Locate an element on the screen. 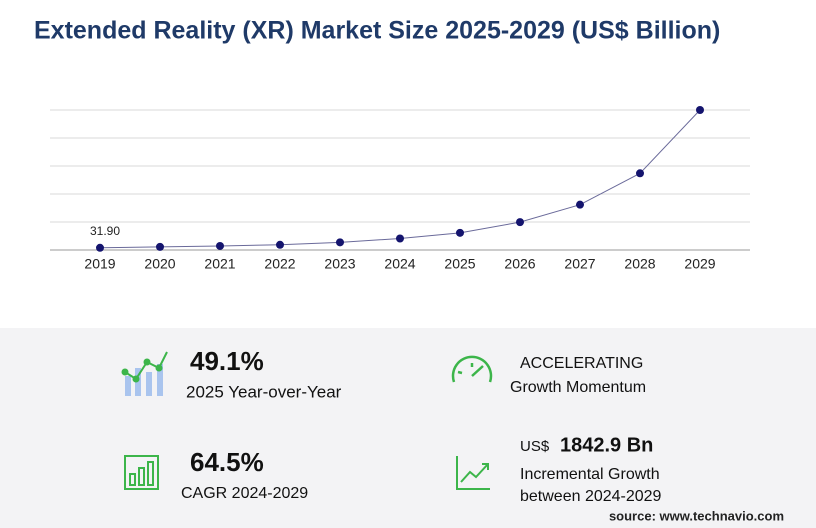 The width and height of the screenshot is (816, 528). data-label: 31.90 is located at coordinates (105, 231).